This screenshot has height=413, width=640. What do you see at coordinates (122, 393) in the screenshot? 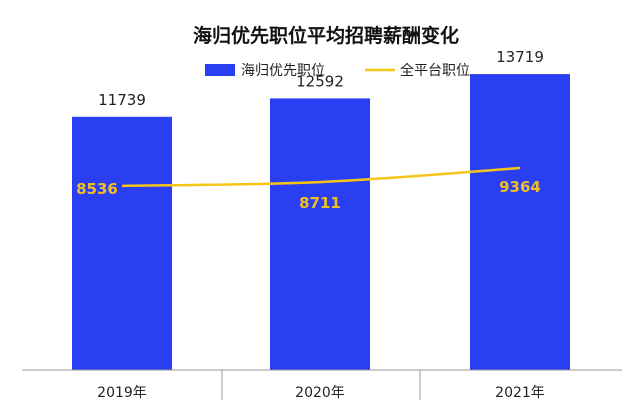
I see `x-tick-label: 2019年` at bounding box center [122, 393].